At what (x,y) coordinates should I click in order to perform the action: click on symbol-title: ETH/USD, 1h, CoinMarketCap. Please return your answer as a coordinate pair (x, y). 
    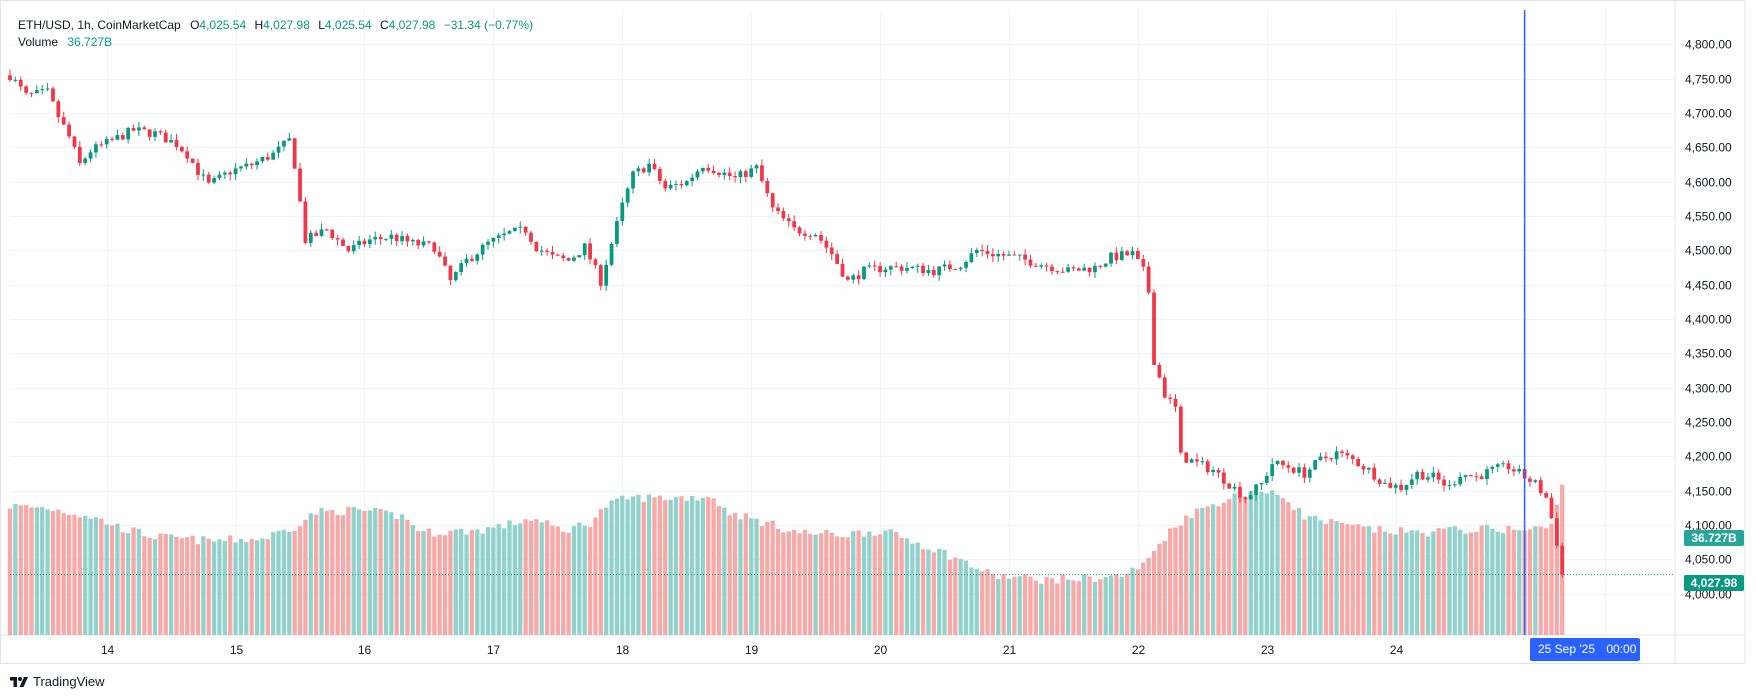
    Looking at the image, I should click on (99, 25).